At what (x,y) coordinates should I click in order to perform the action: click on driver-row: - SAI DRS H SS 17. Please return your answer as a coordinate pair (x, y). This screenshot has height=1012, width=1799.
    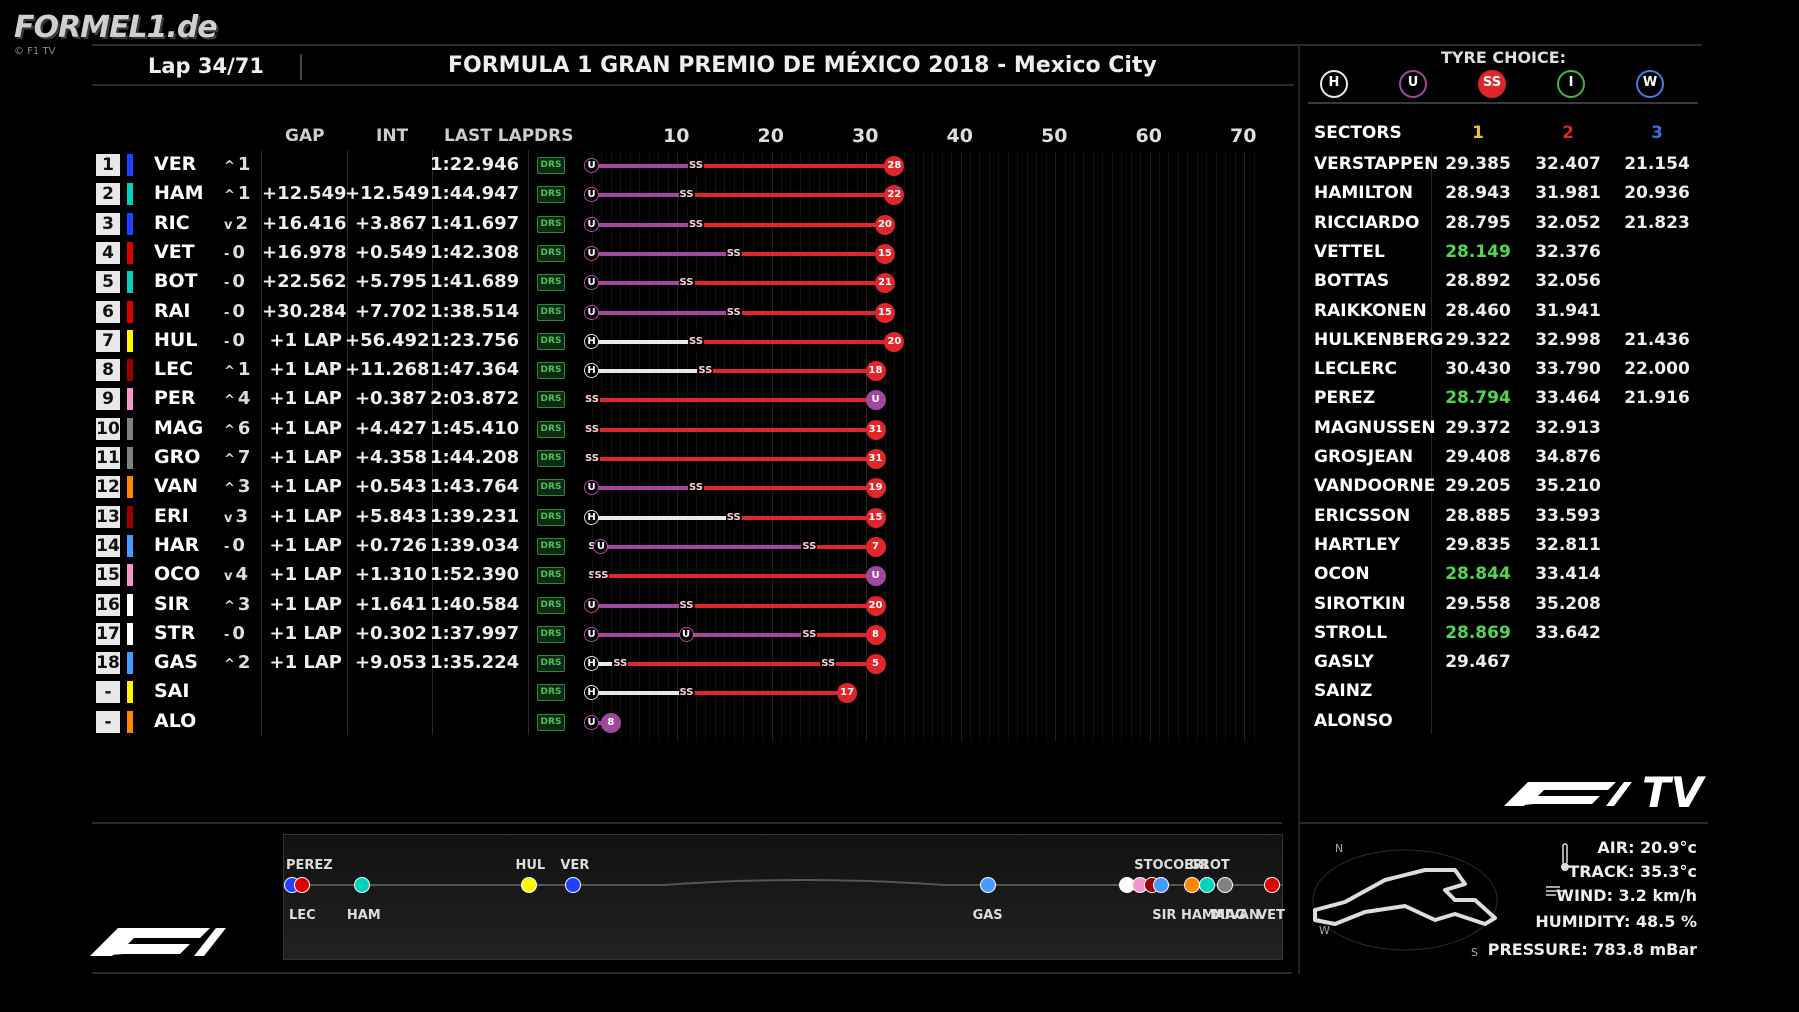
    Looking at the image, I should click on (645, 693).